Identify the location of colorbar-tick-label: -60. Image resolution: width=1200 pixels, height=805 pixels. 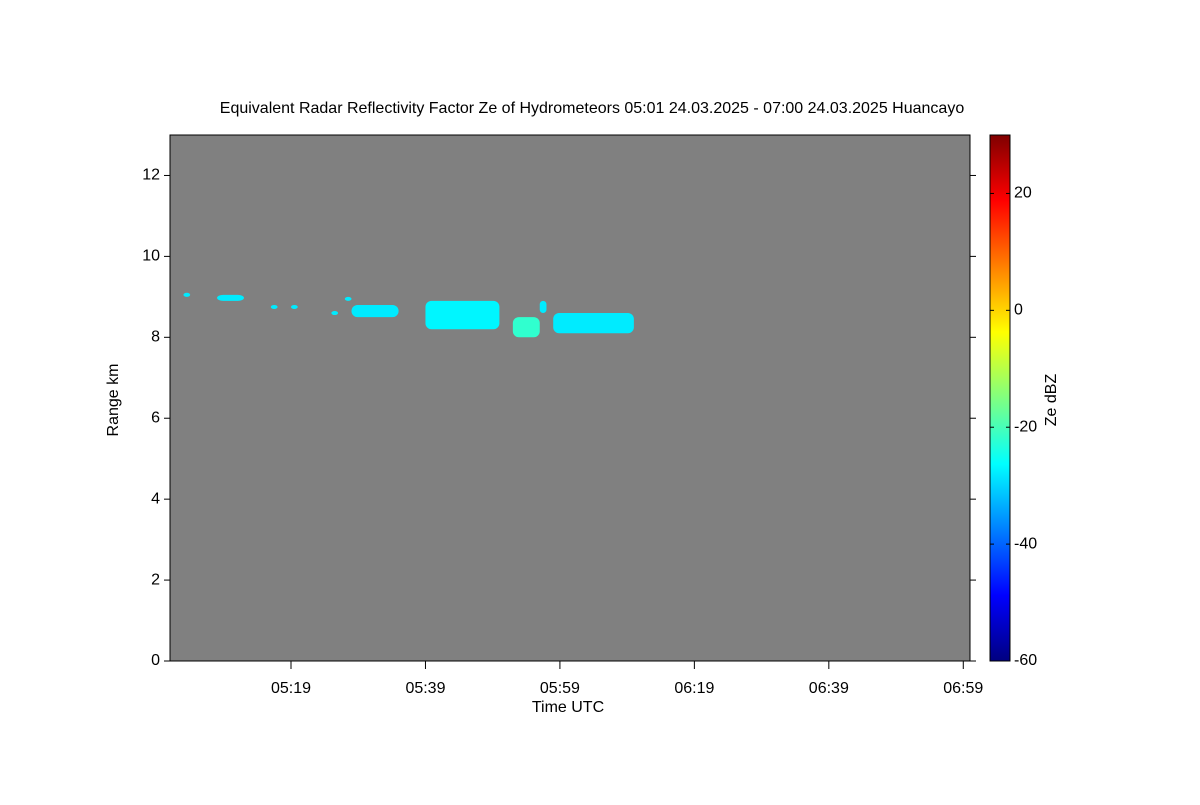
(1025, 660).